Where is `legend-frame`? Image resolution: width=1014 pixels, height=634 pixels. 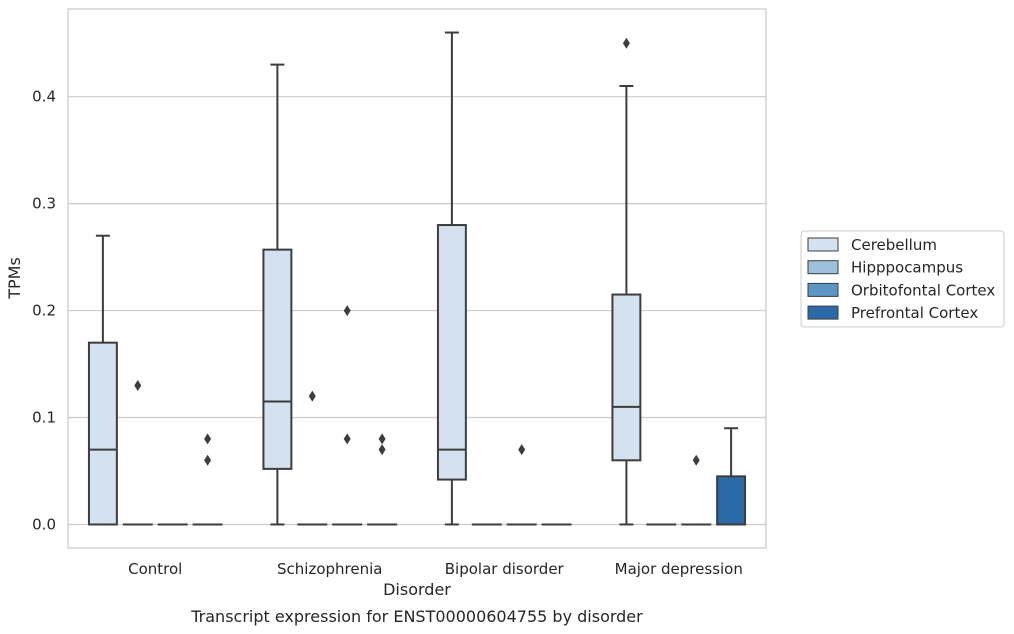
legend-frame is located at coordinates (902, 279).